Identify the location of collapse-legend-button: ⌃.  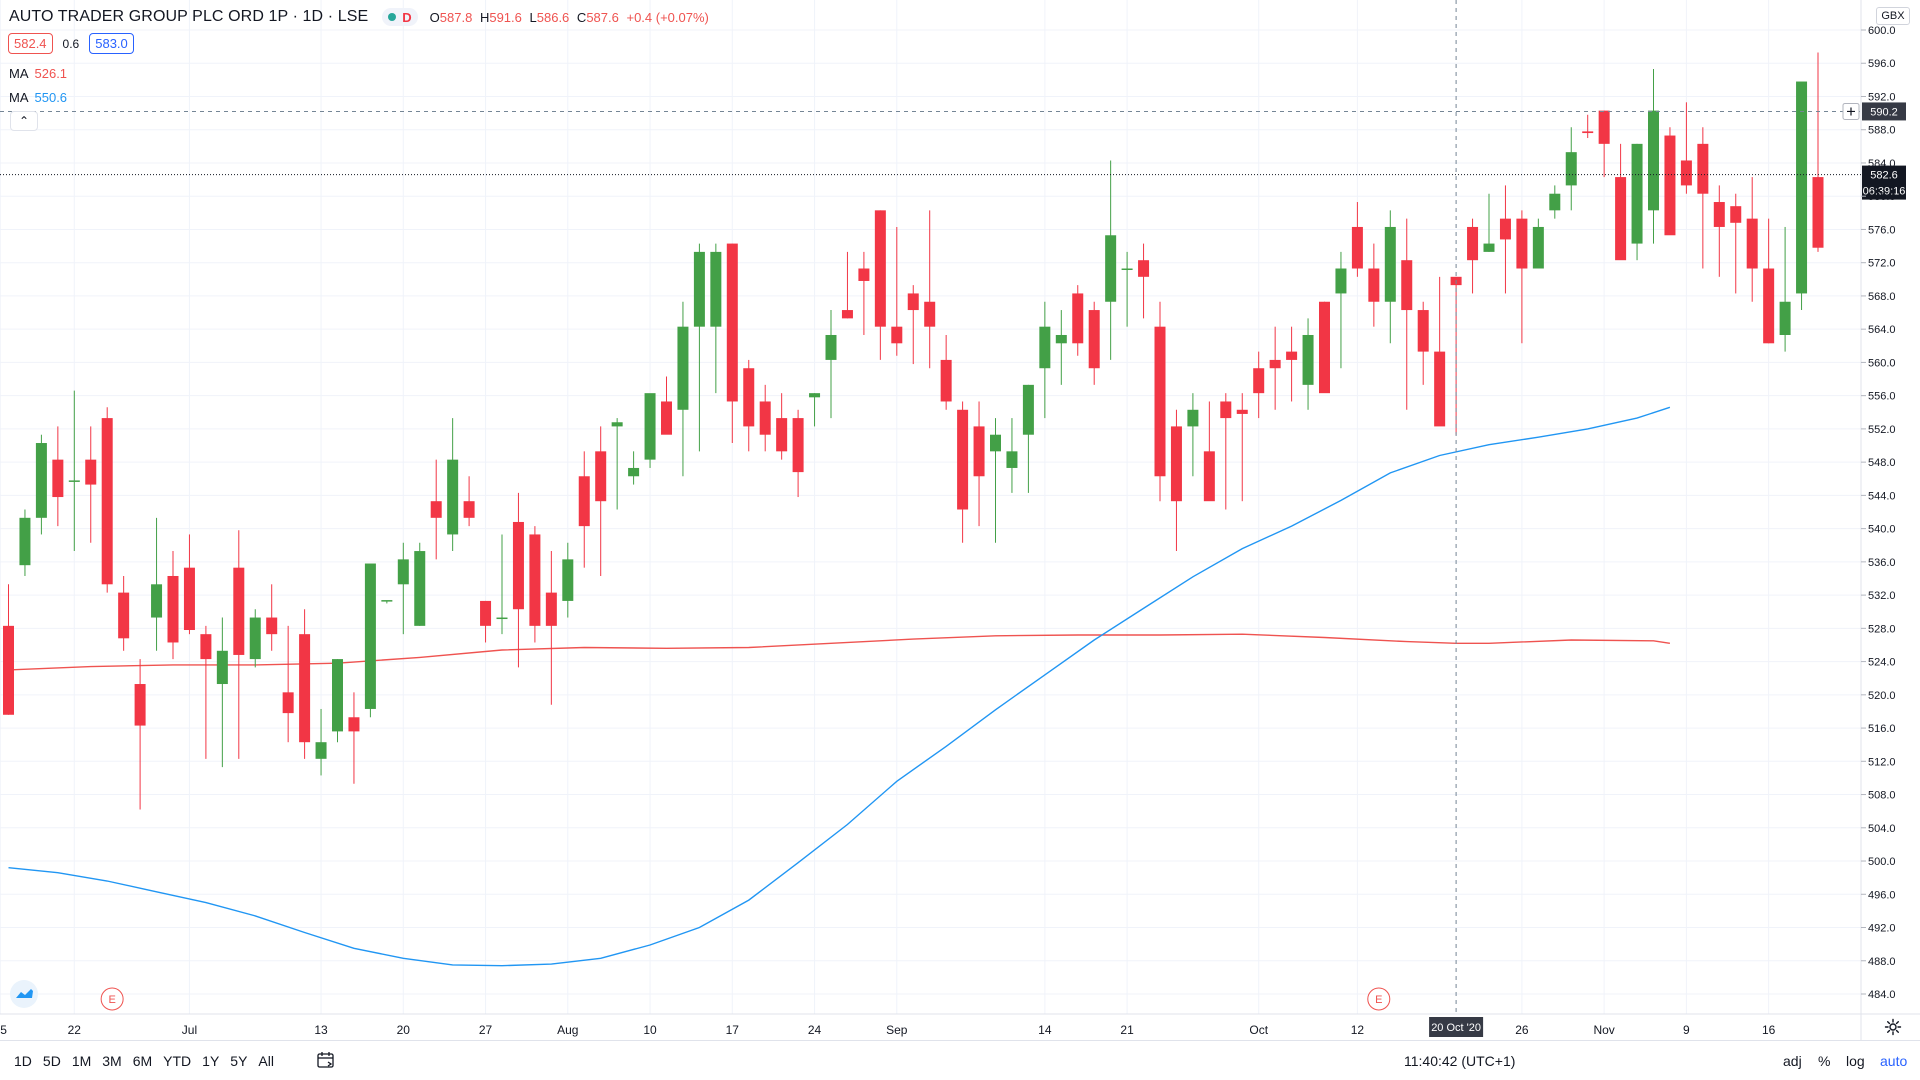
(24, 121).